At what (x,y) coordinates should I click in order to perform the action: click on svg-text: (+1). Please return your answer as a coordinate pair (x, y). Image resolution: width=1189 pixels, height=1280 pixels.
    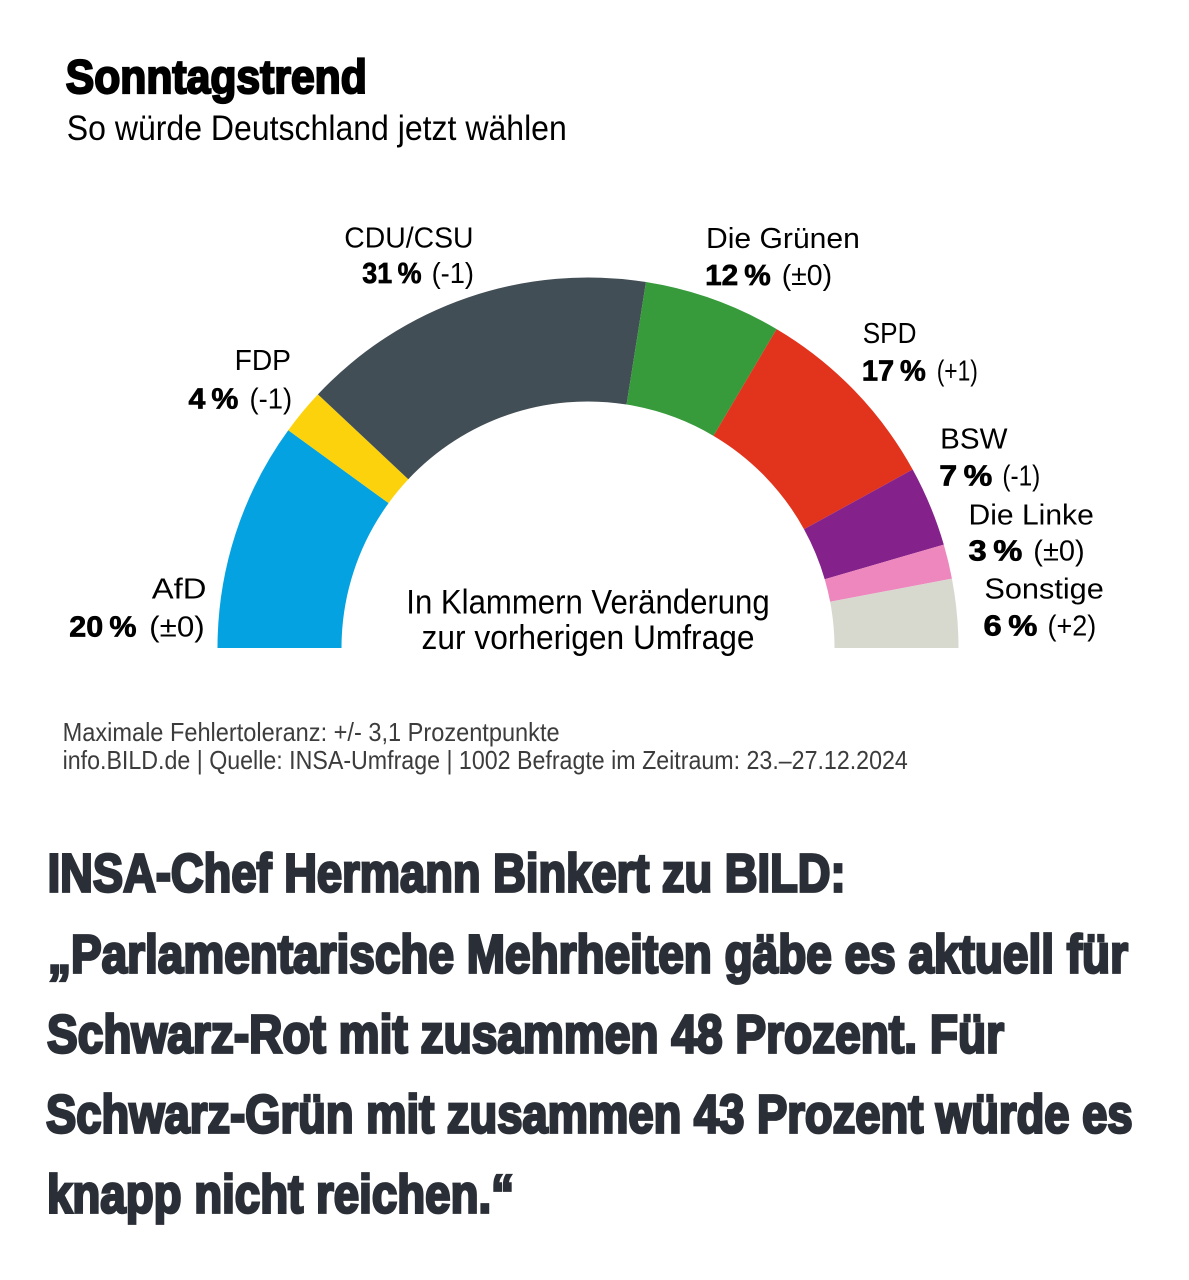
    Looking at the image, I should click on (957, 372).